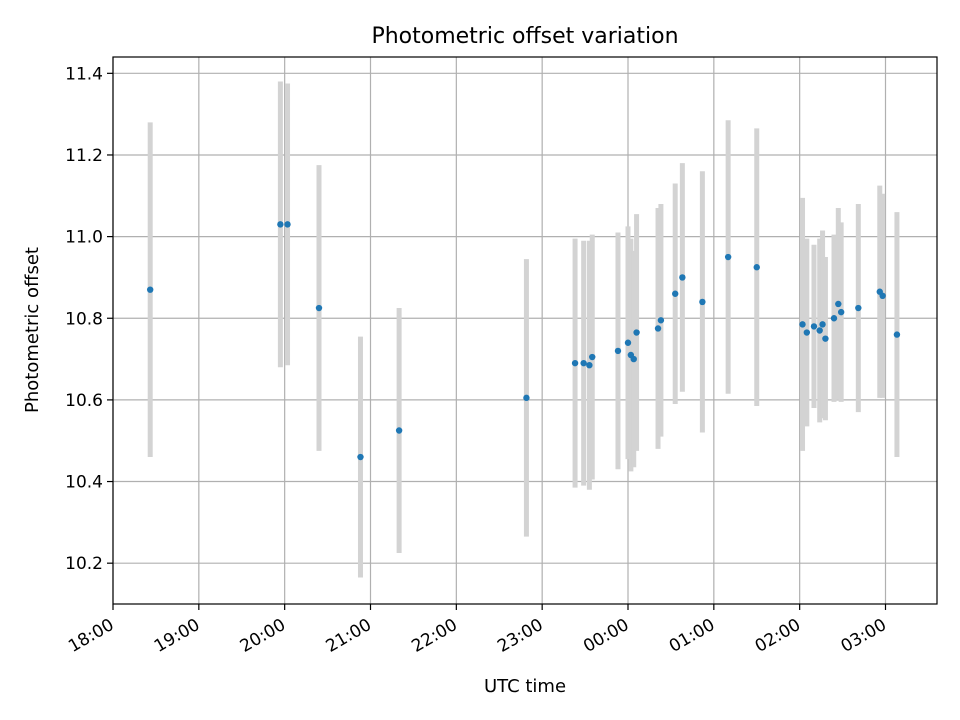  What do you see at coordinates (525, 686) in the screenshot?
I see `x-axis-label: UTC time` at bounding box center [525, 686].